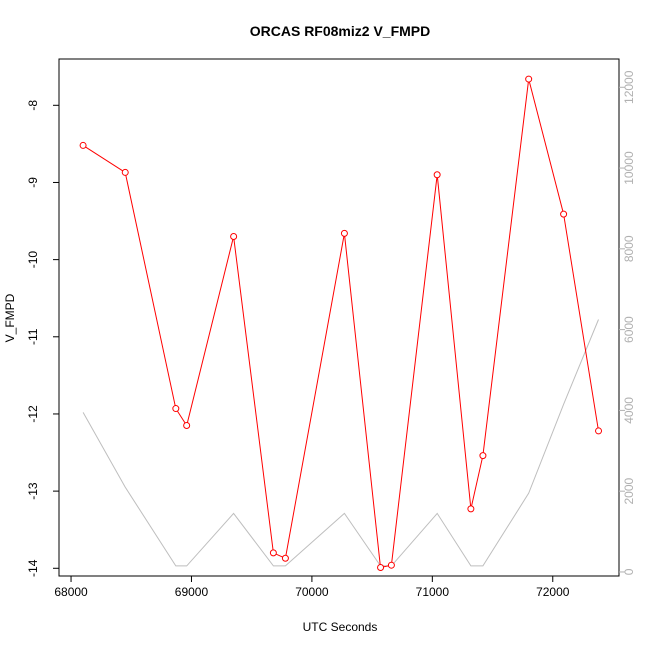 This screenshot has height=650, width=650. I want to click on y-tick-label: -8, so click(33, 105).